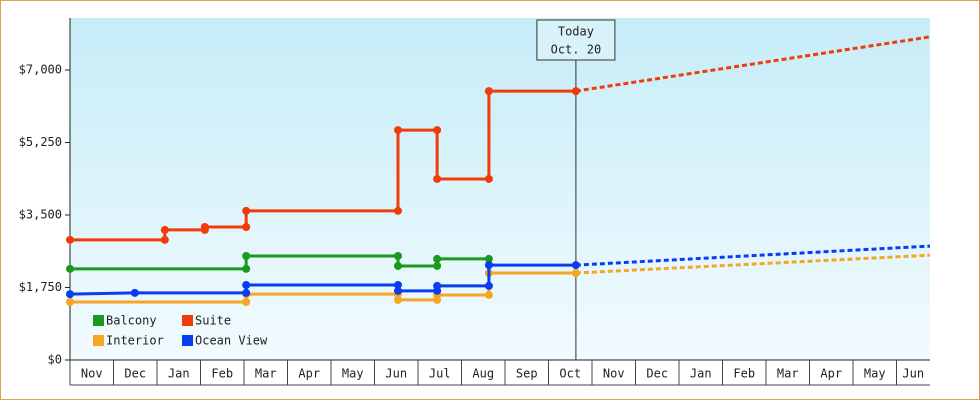  Describe the element at coordinates (131, 321) in the screenshot. I see `legend-label: Balcony` at that location.